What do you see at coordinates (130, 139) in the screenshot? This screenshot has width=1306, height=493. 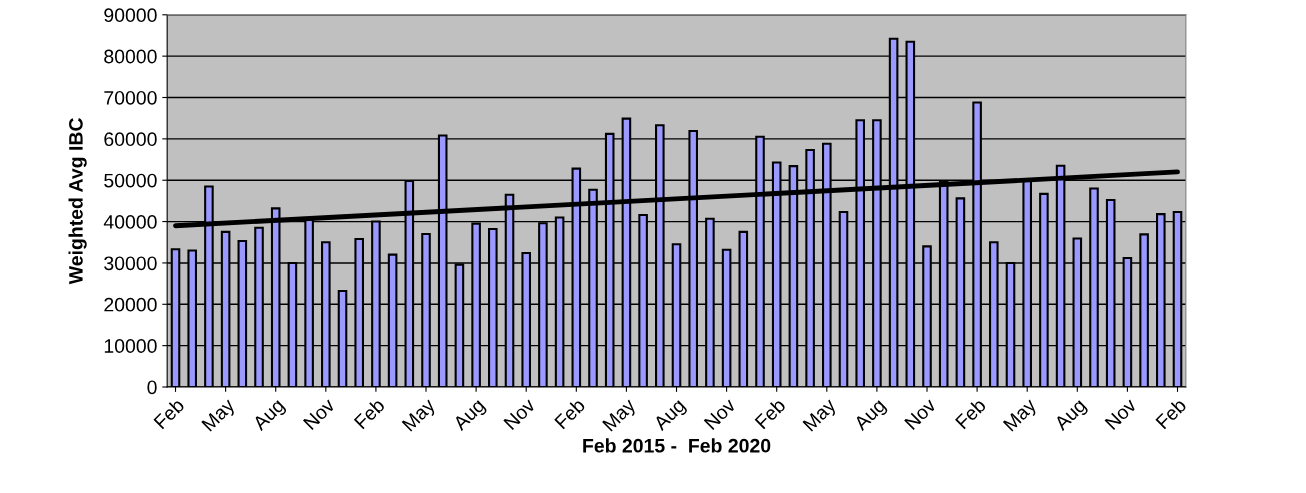 I see `y-tick-label: 60000` at bounding box center [130, 139].